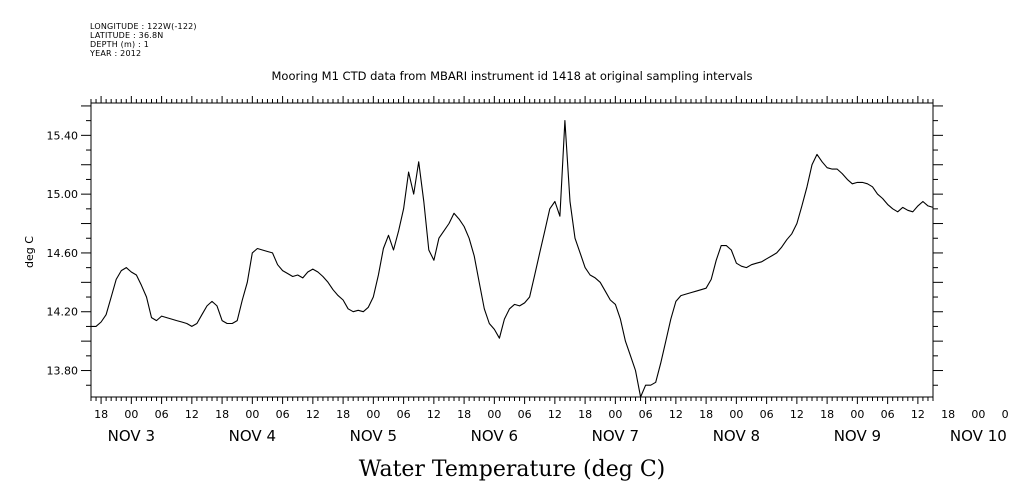 This screenshot has width=1009, height=504. Describe the element at coordinates (63, 135) in the screenshot. I see `y-tick-label: 15.40` at that location.